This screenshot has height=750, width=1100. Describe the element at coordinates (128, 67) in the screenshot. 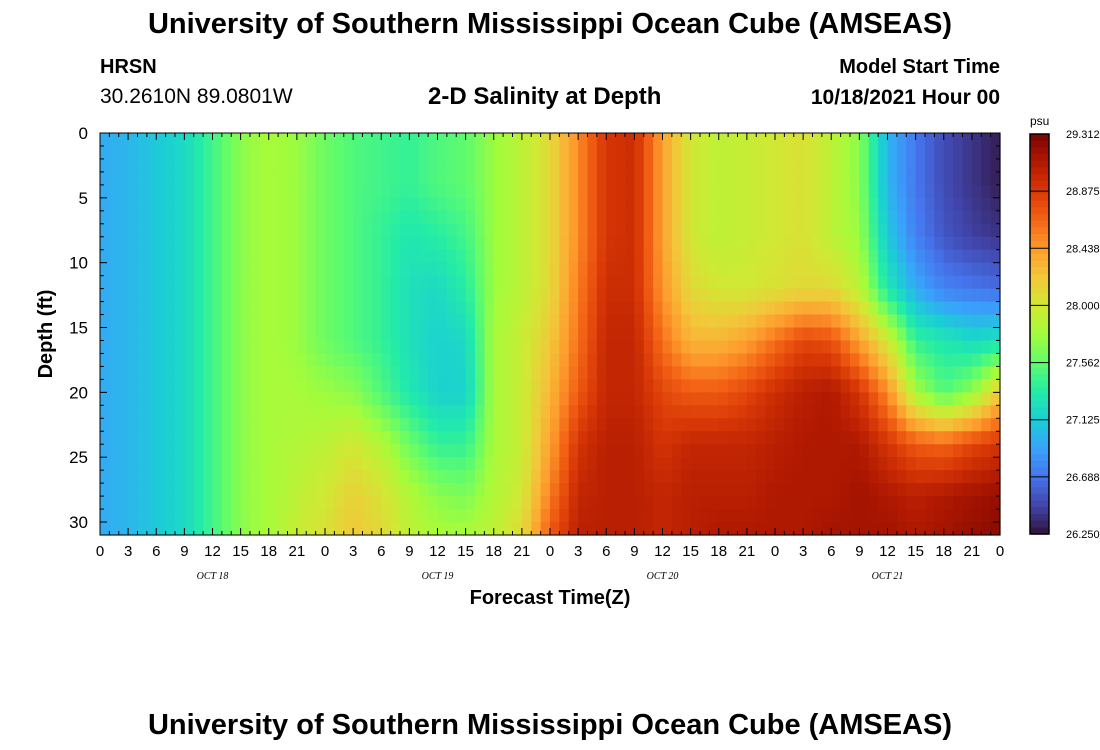

I see `station-id: HRSN` at that location.